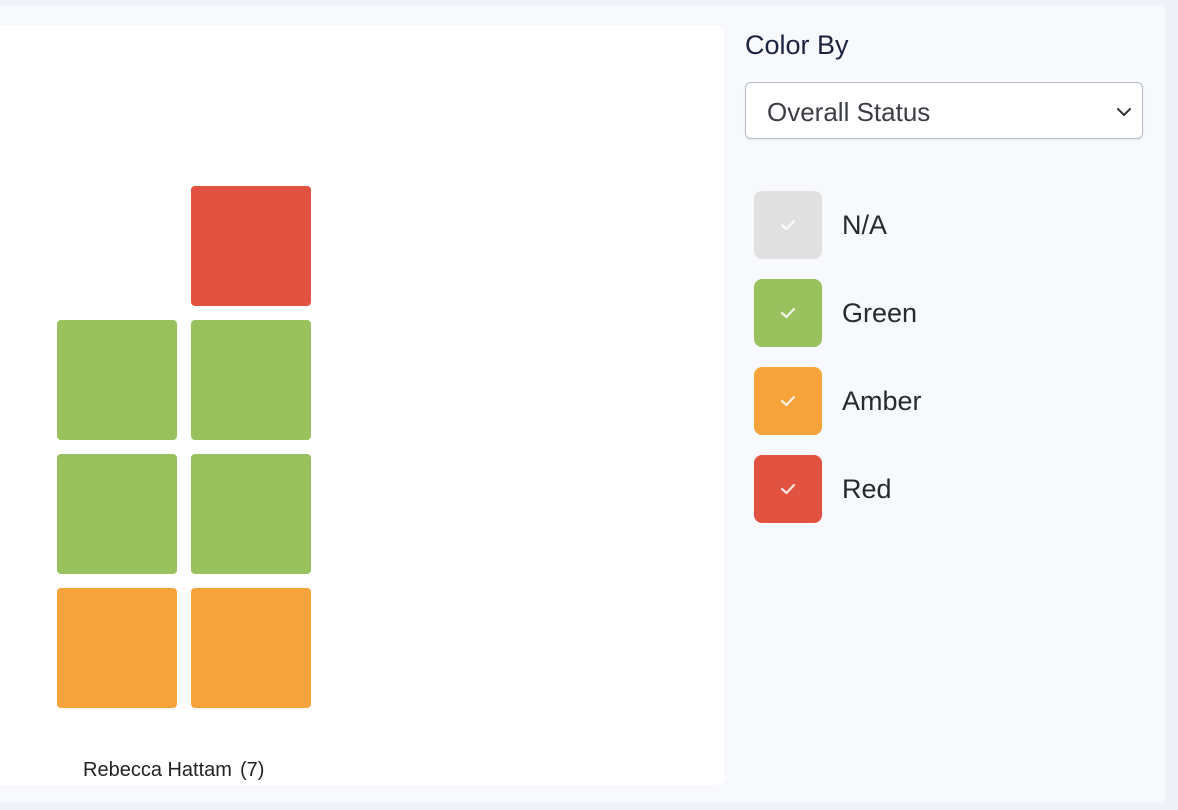 This screenshot has width=1178, height=810. What do you see at coordinates (865, 225) in the screenshot?
I see `legend-label: N/A` at bounding box center [865, 225].